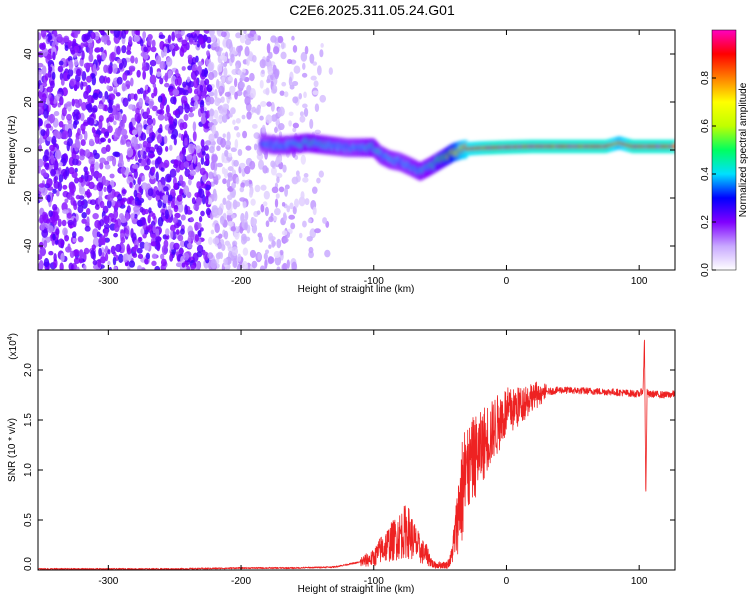  I want to click on spectrogram-x-tick-label: -100, so click(374, 281).